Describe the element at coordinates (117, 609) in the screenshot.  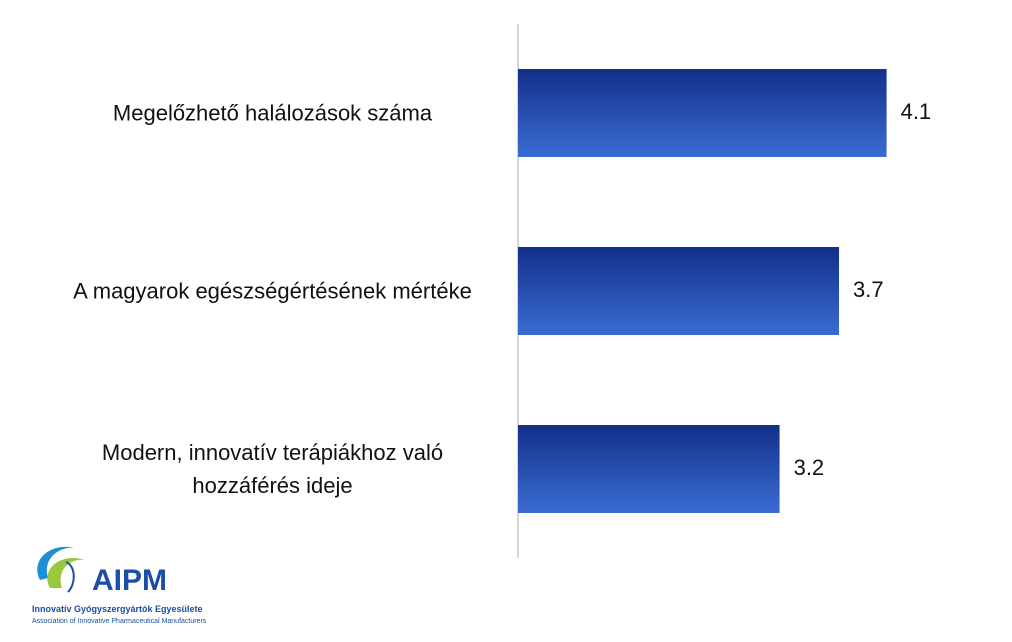
I see `logo-tagline: Innovatív Gyógyszergyártók Egyesülete` at that location.